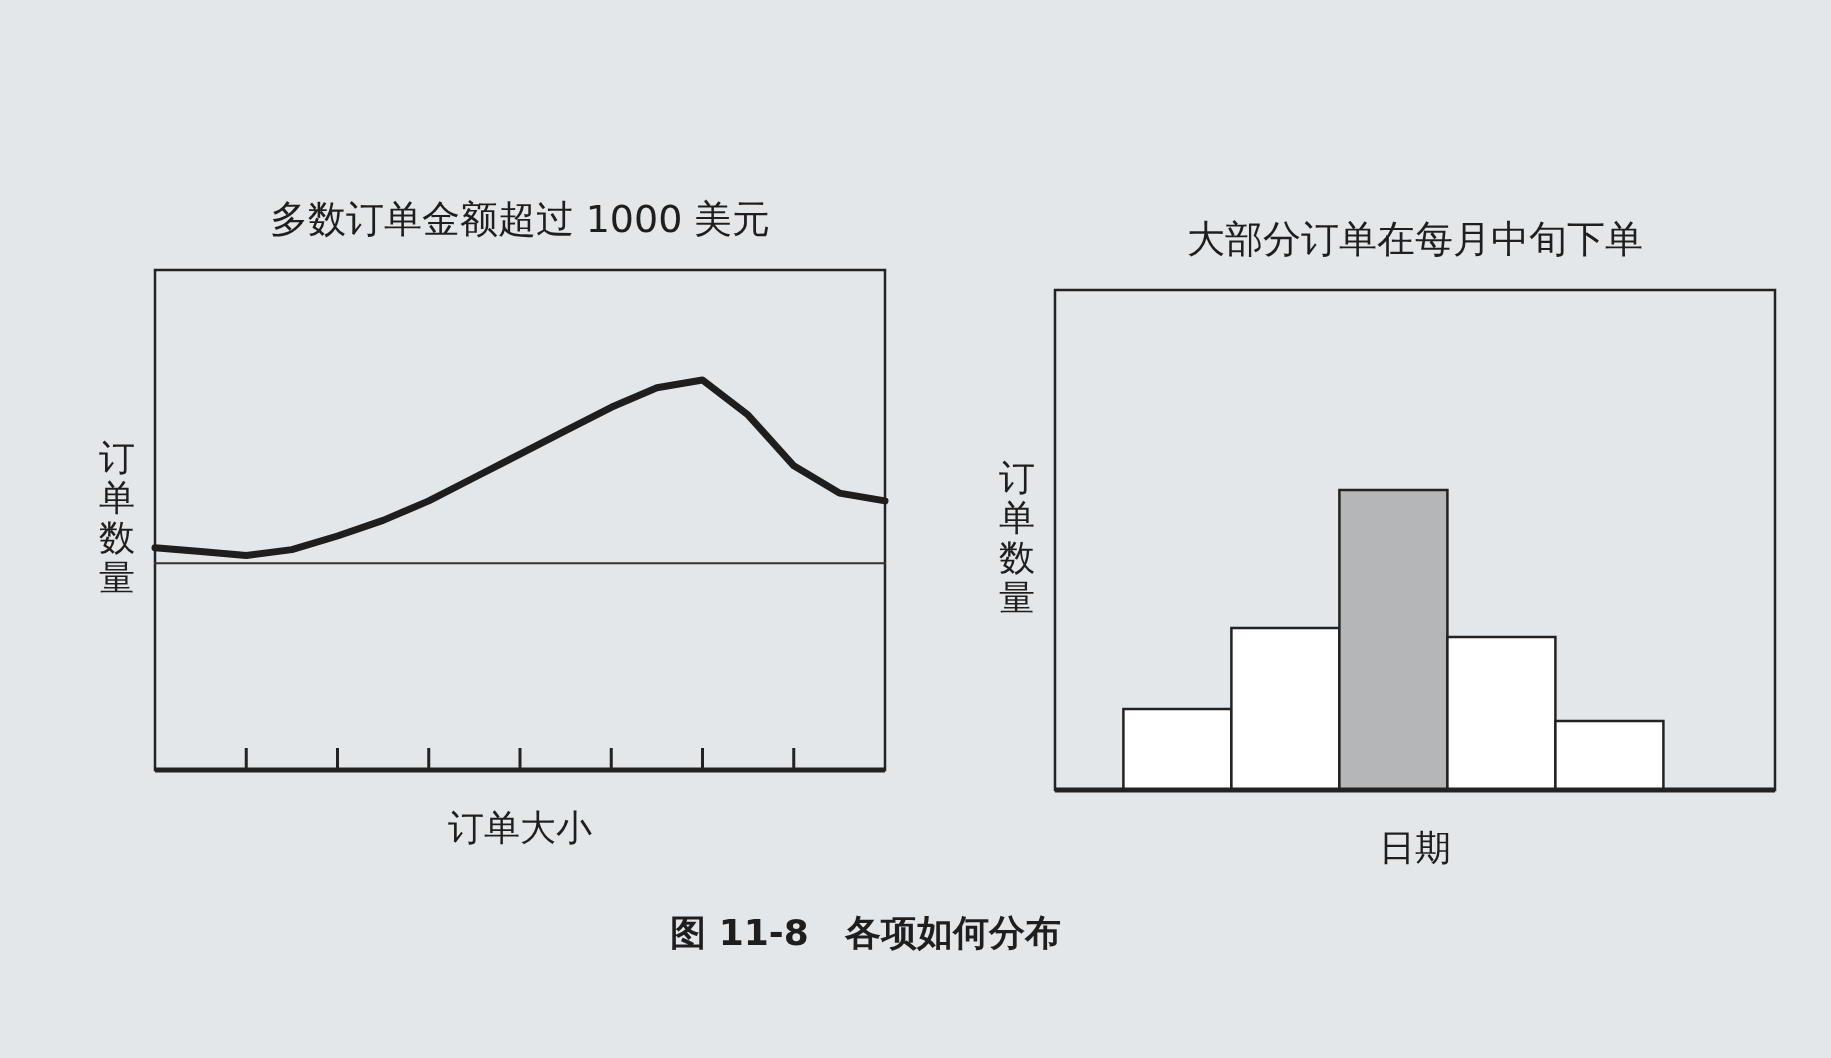  I want to click on chart-title: 多数订单金额超过 1000 美元, so click(520, 219).